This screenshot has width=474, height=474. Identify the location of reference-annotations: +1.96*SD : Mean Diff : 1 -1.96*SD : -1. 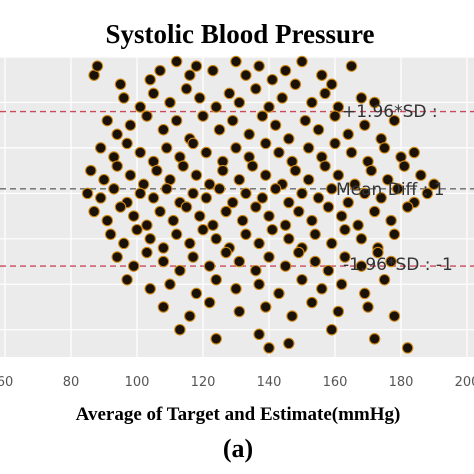
(394, 188).